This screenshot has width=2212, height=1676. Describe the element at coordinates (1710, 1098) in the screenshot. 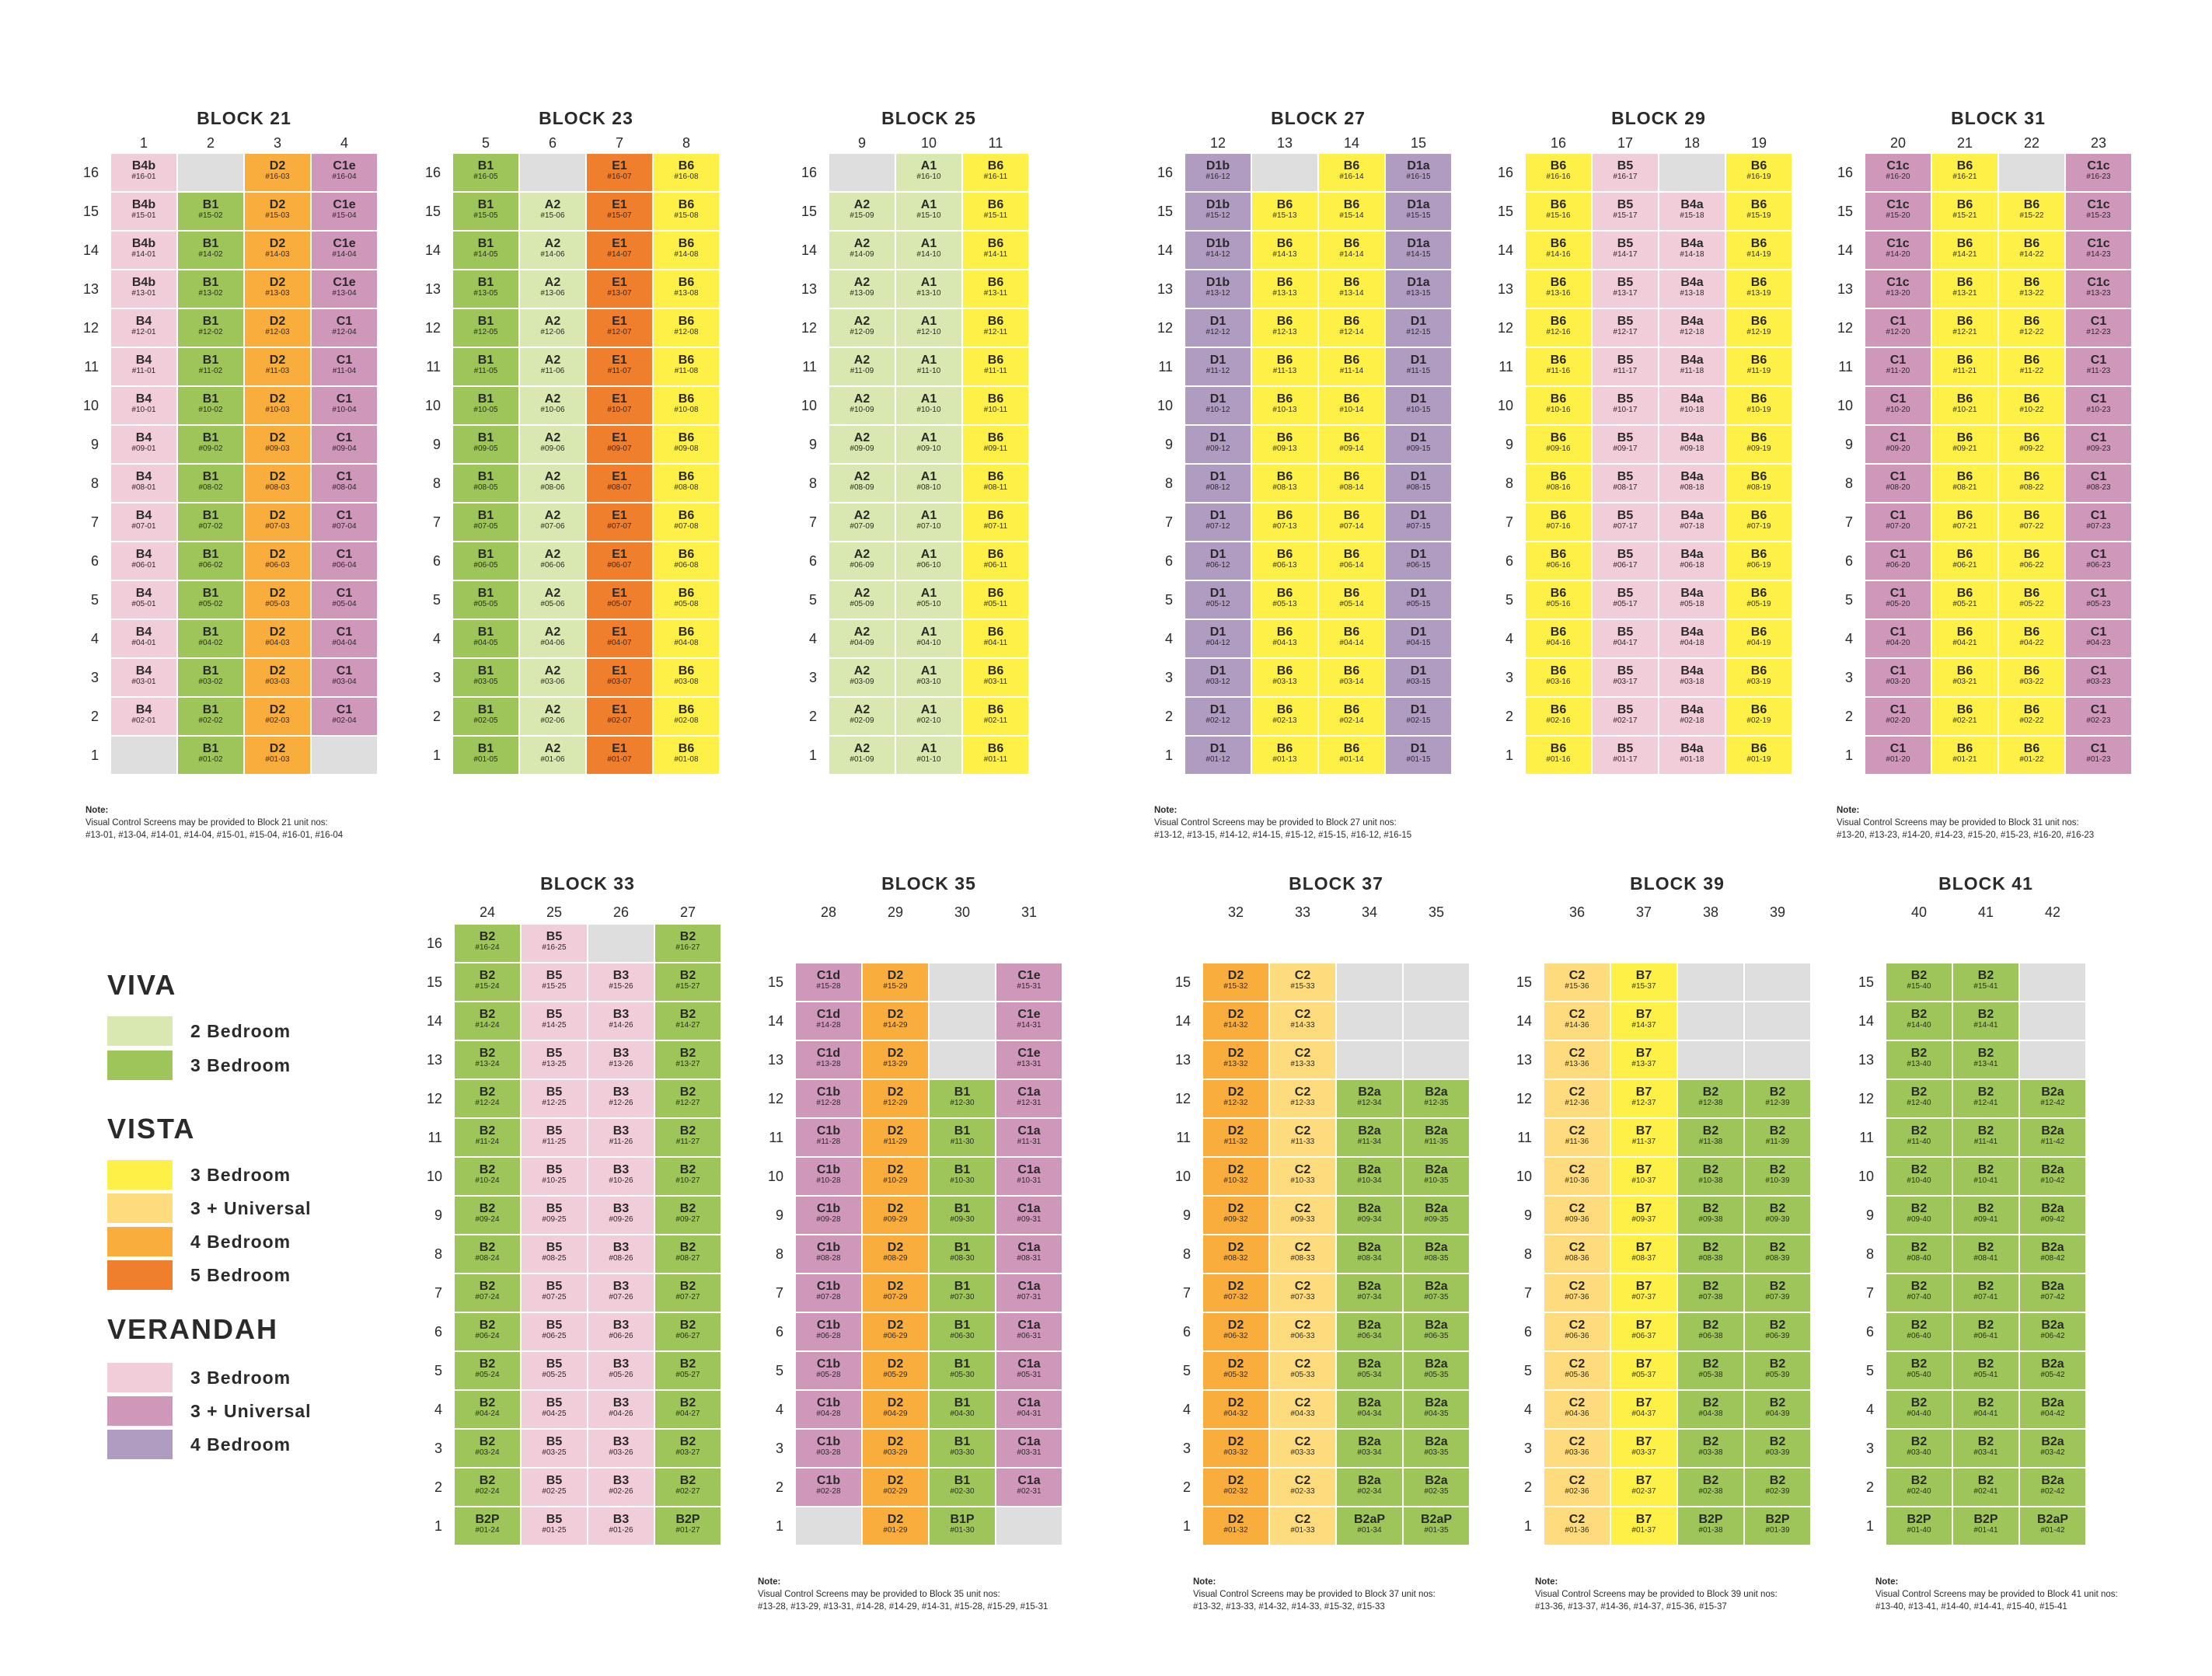

I see `unit-cell: B2 #12-38` at that location.